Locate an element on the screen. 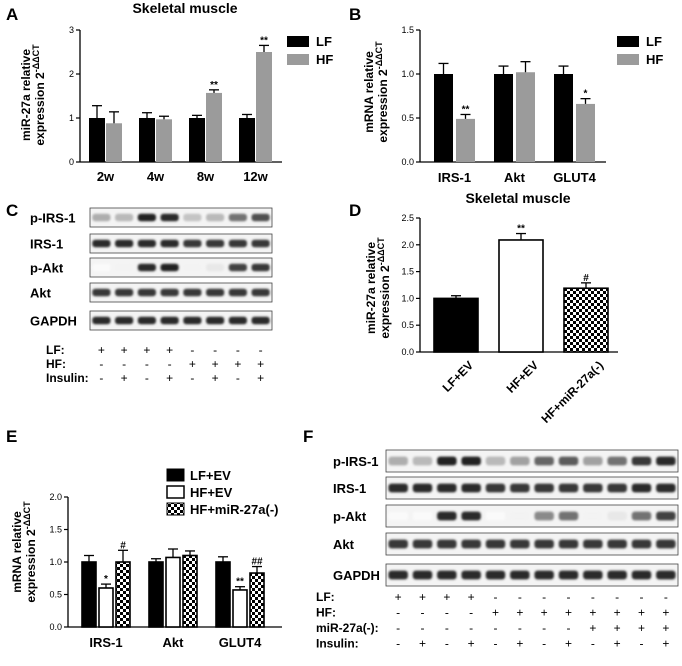  panel-b-significance-label: ** is located at coordinates (466, 109).